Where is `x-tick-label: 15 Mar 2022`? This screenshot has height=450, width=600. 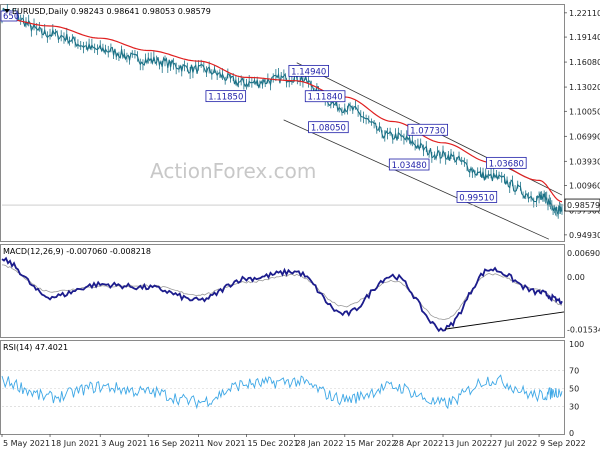 x-tick-label: 15 Mar 2022 is located at coordinates (371, 443).